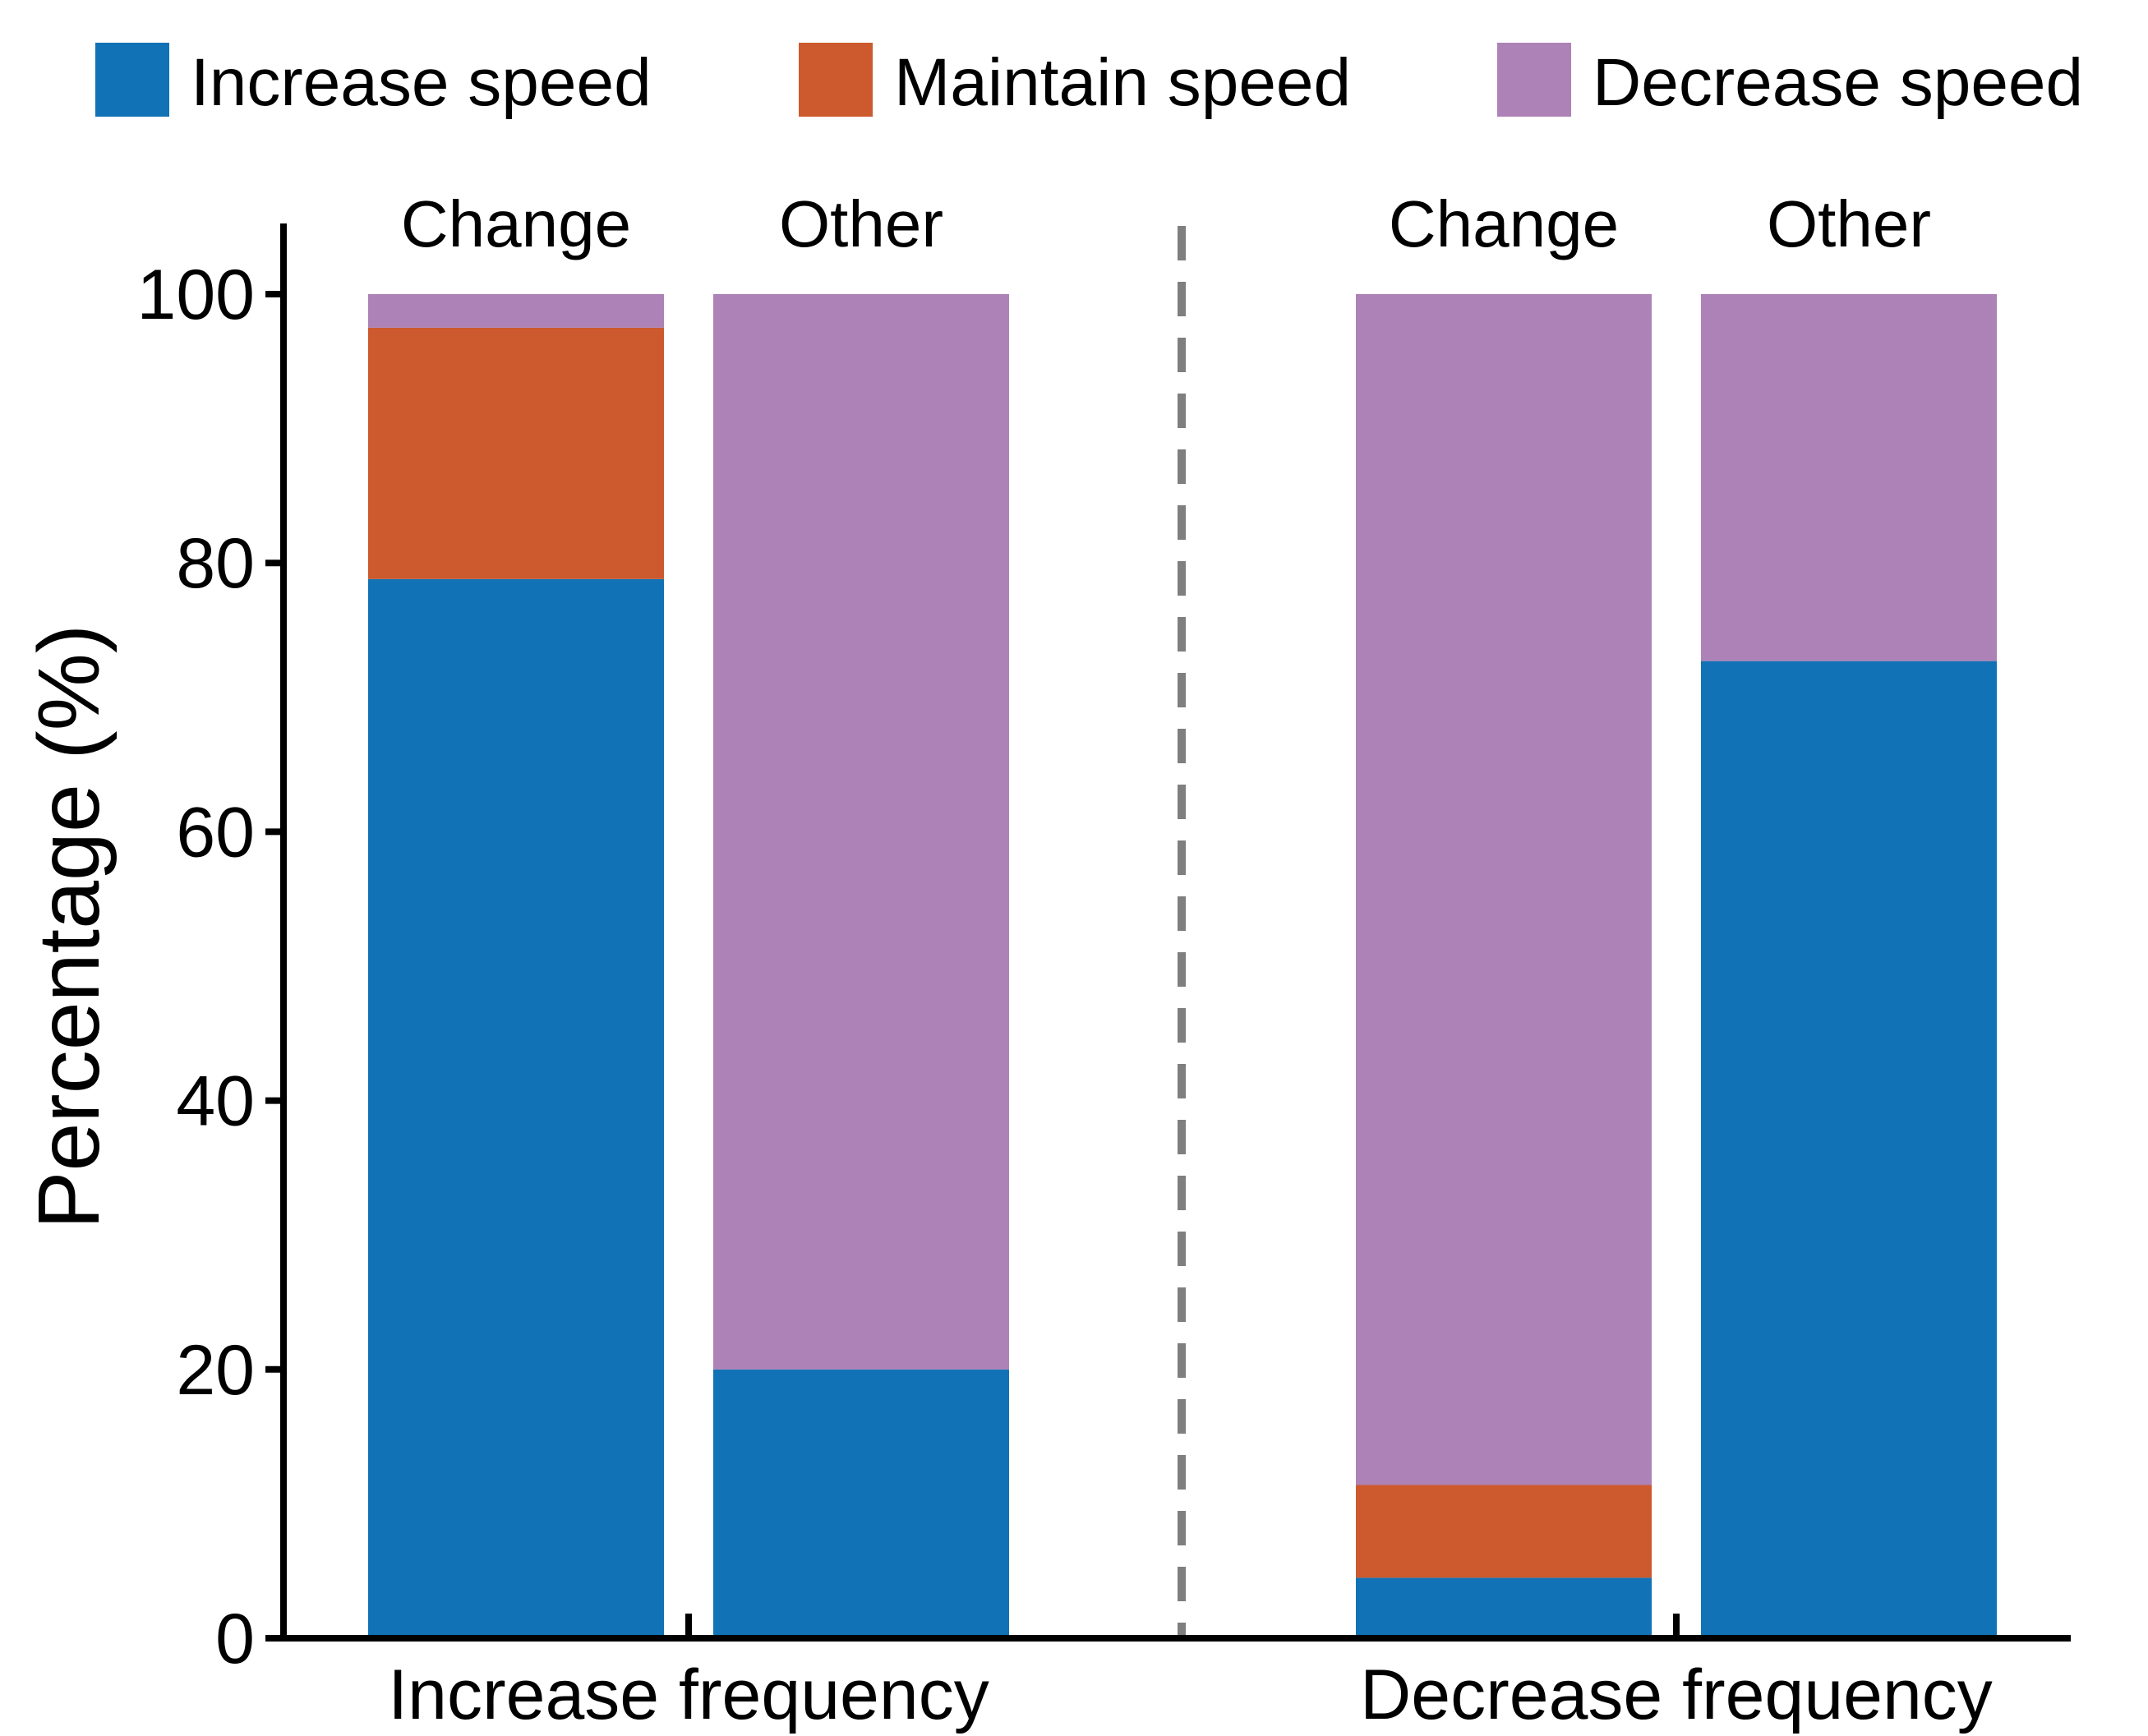 This screenshot has width=2148, height=1736. Describe the element at coordinates (215, 833) in the screenshot. I see `y-tick-label: 60` at that location.